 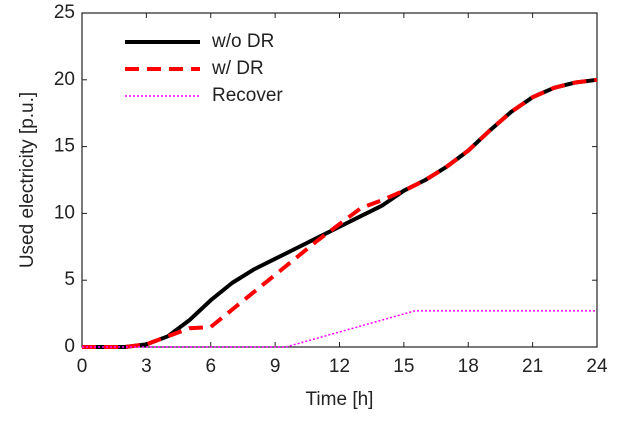 I want to click on x-tick-label: 12, so click(x=339, y=366).